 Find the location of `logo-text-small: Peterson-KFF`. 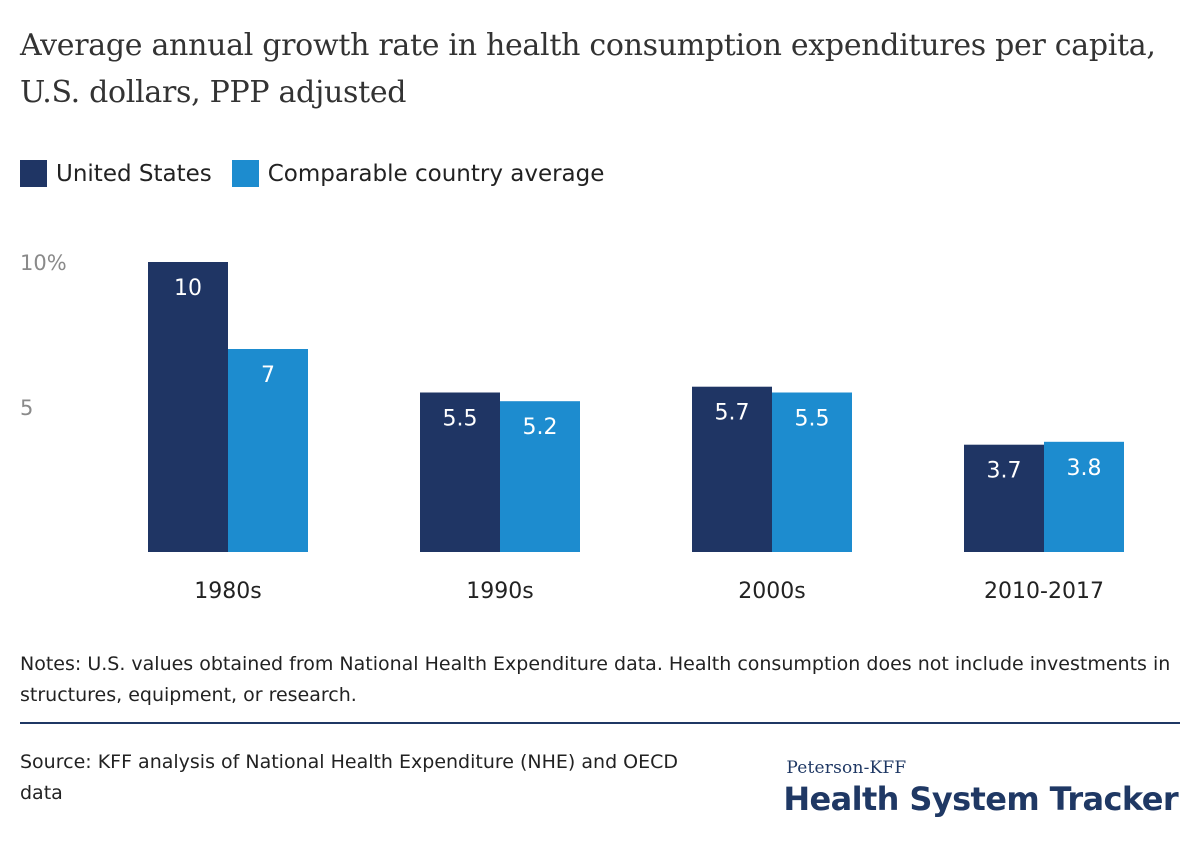

logo-text-small: Peterson-KFF is located at coordinates (846, 768).